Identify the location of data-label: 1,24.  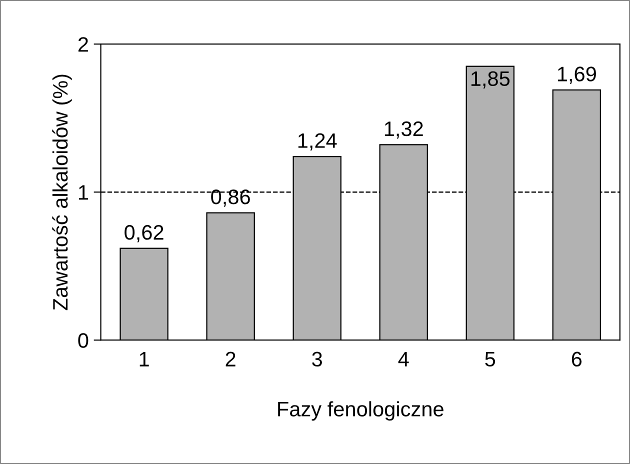
(317, 141).